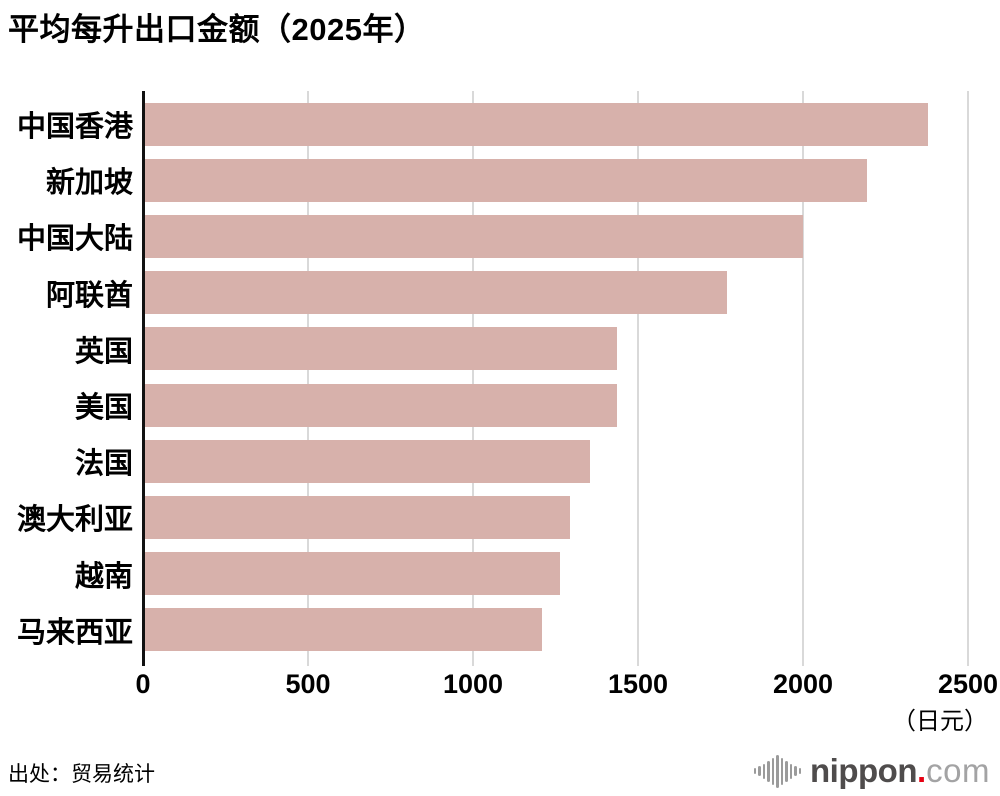 This screenshot has width=1000, height=796. I want to click on logo-tld: com, so click(958, 770).